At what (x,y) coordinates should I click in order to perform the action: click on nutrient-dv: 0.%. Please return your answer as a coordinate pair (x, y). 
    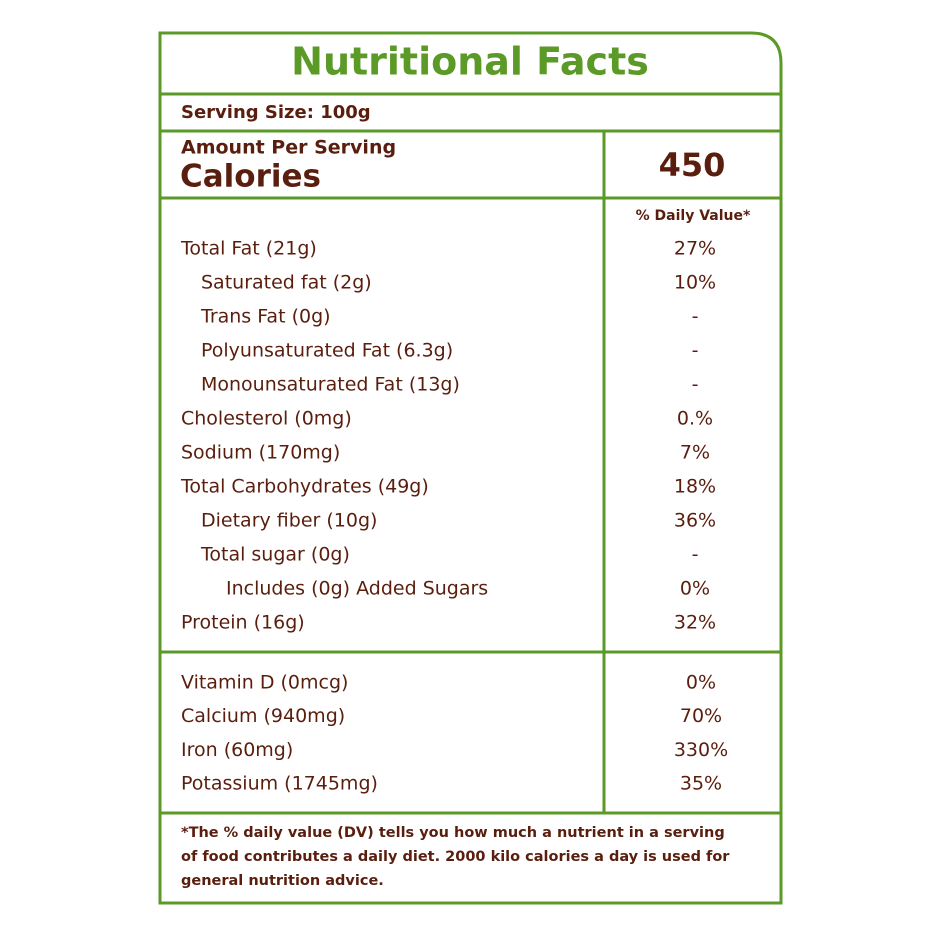
    Looking at the image, I should click on (695, 419).